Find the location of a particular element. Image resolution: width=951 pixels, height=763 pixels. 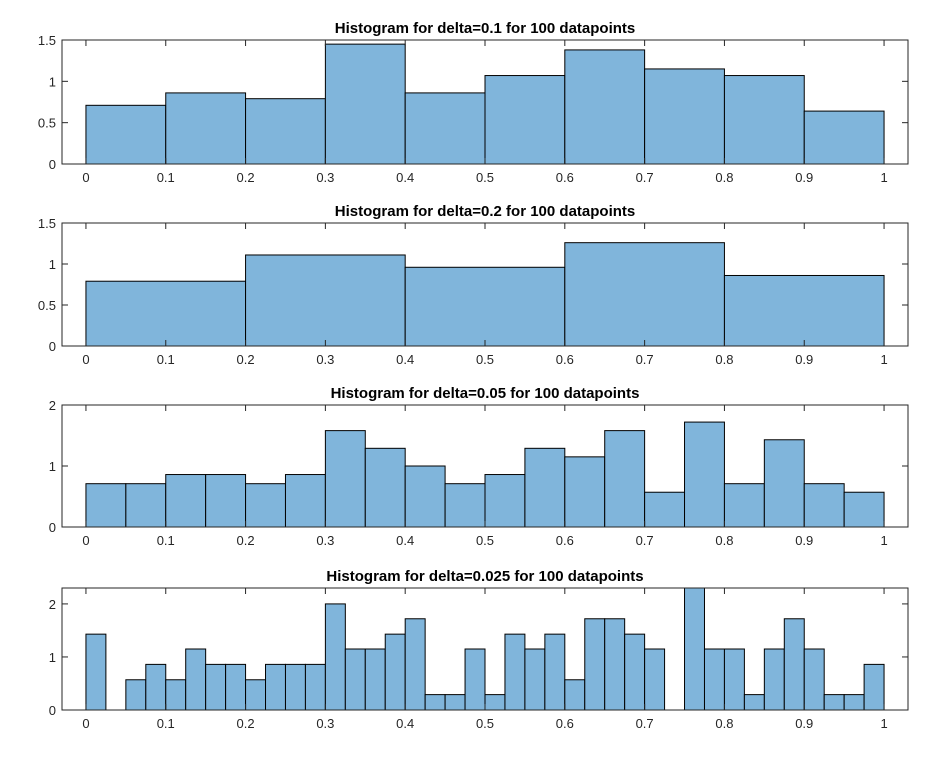

x-tick-label: 0.6 is located at coordinates (565, 359).